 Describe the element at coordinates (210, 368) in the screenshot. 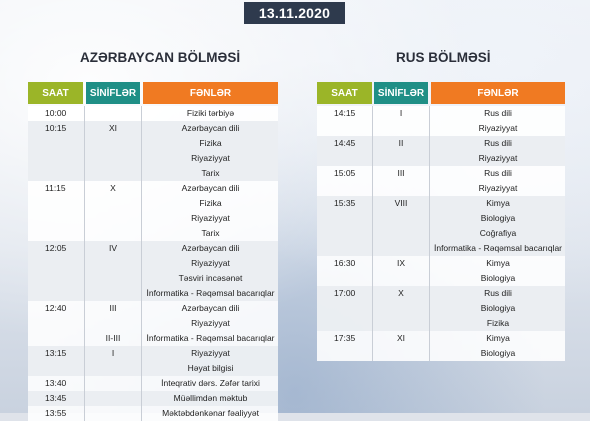

I see `cell-fenn: Həyat bilgisi` at that location.